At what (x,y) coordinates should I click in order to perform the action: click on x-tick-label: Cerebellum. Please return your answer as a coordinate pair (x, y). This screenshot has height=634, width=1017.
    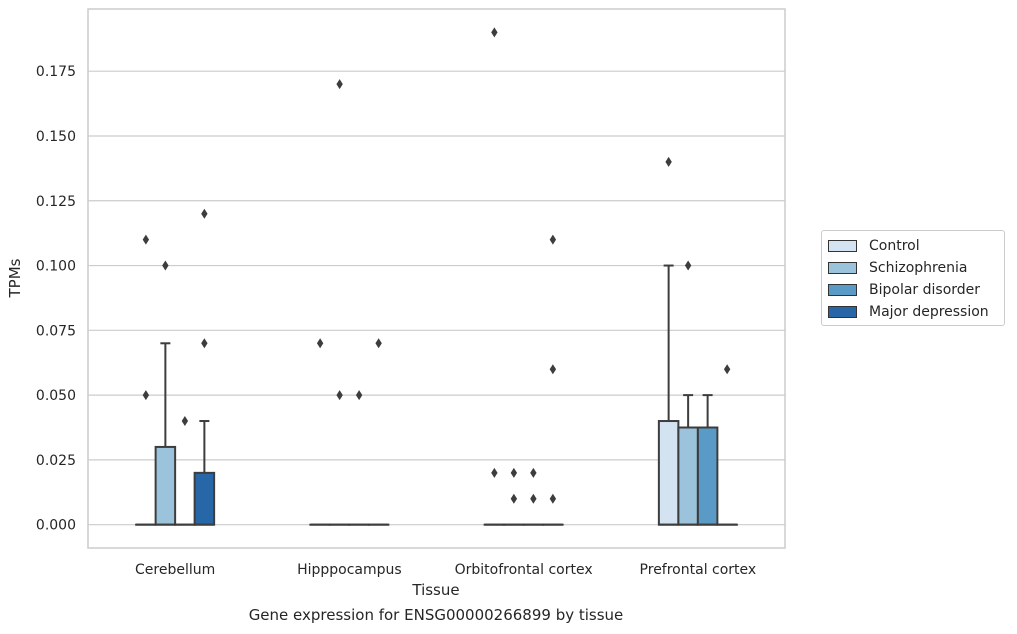
    Looking at the image, I should click on (175, 570).